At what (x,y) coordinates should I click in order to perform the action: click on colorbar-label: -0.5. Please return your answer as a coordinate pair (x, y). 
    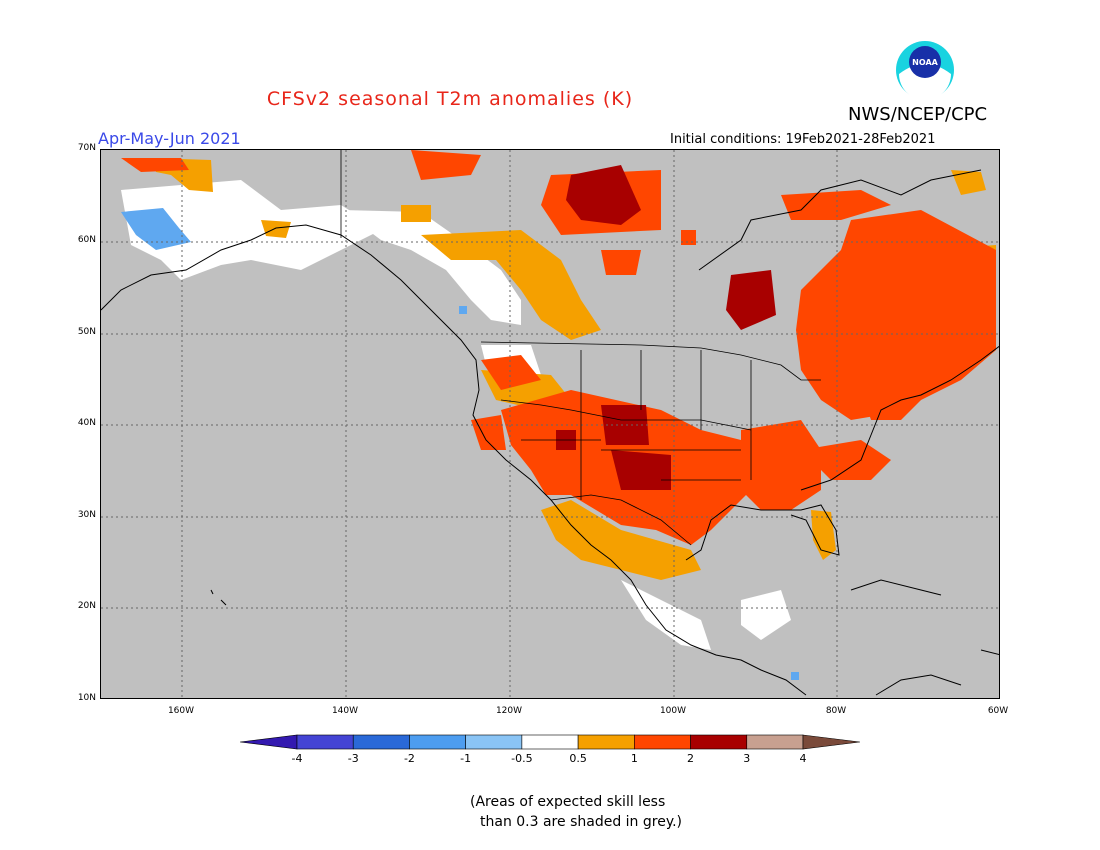
    Looking at the image, I should click on (522, 758).